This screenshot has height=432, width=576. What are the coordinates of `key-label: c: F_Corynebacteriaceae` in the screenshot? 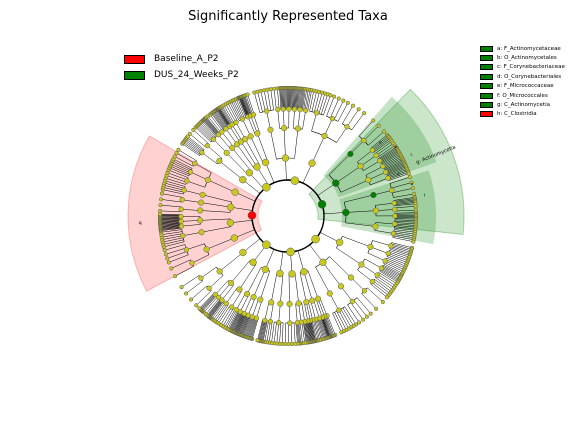 It's located at (531, 67).